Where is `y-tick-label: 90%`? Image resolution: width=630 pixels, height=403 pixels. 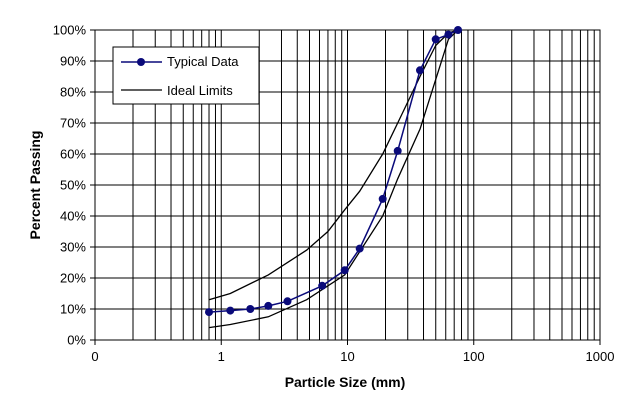 y-tick-label: 90% is located at coordinates (73, 61).